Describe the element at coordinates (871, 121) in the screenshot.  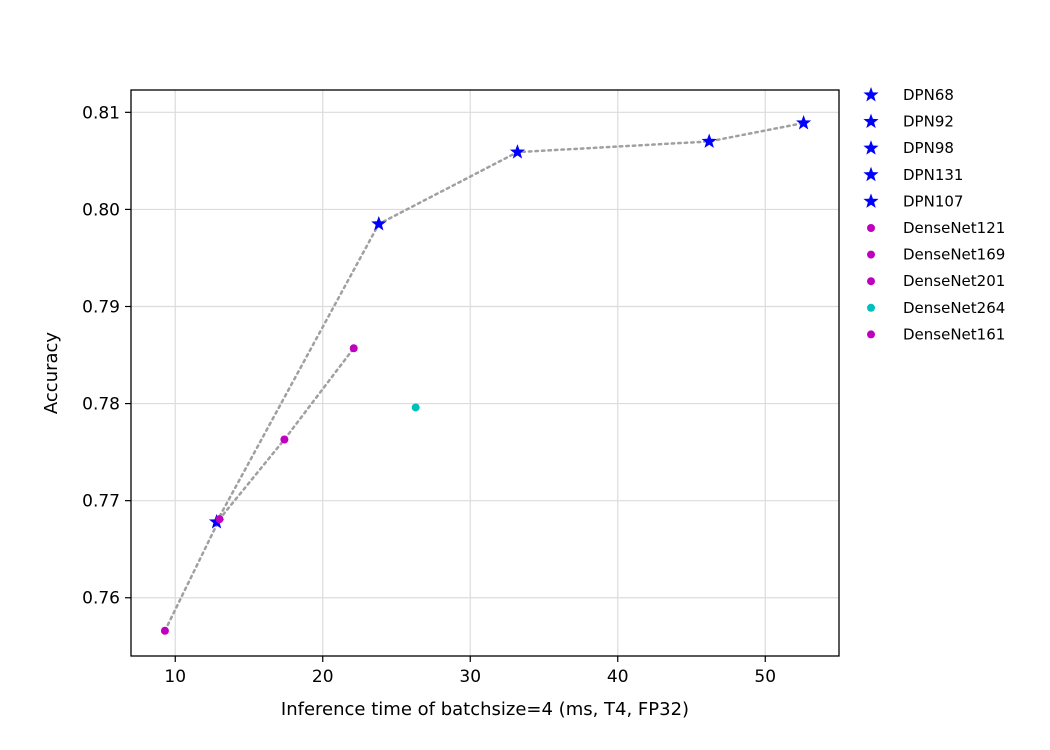
I see `legend-marker-dpn92` at that location.